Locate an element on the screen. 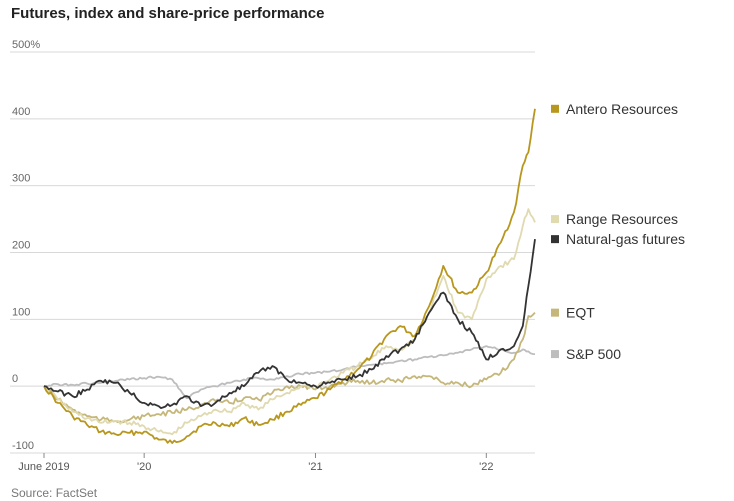  x-tick-label: '20 is located at coordinates (144, 467).